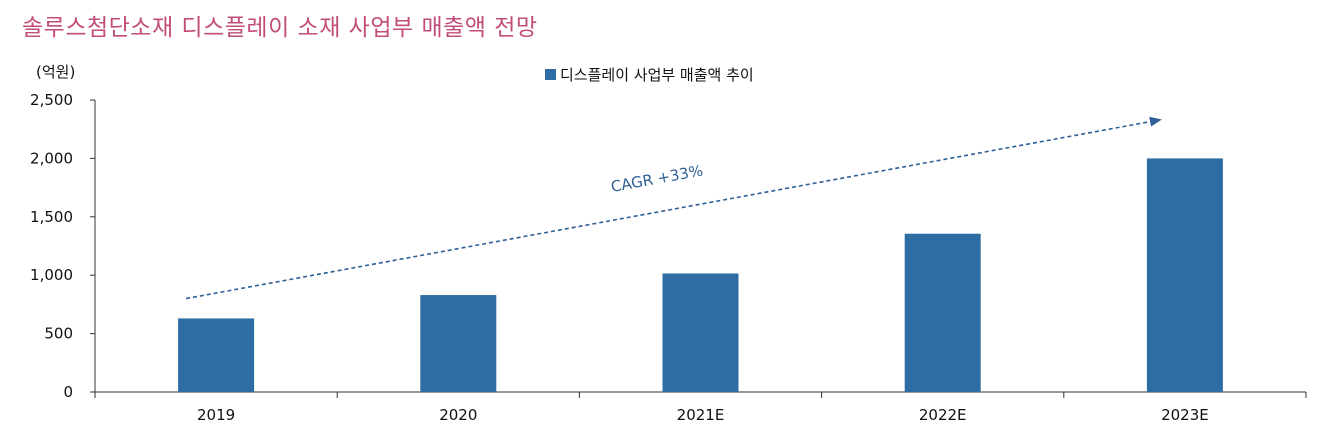  I want to click on y-tick-label: 1,500, so click(51, 217).